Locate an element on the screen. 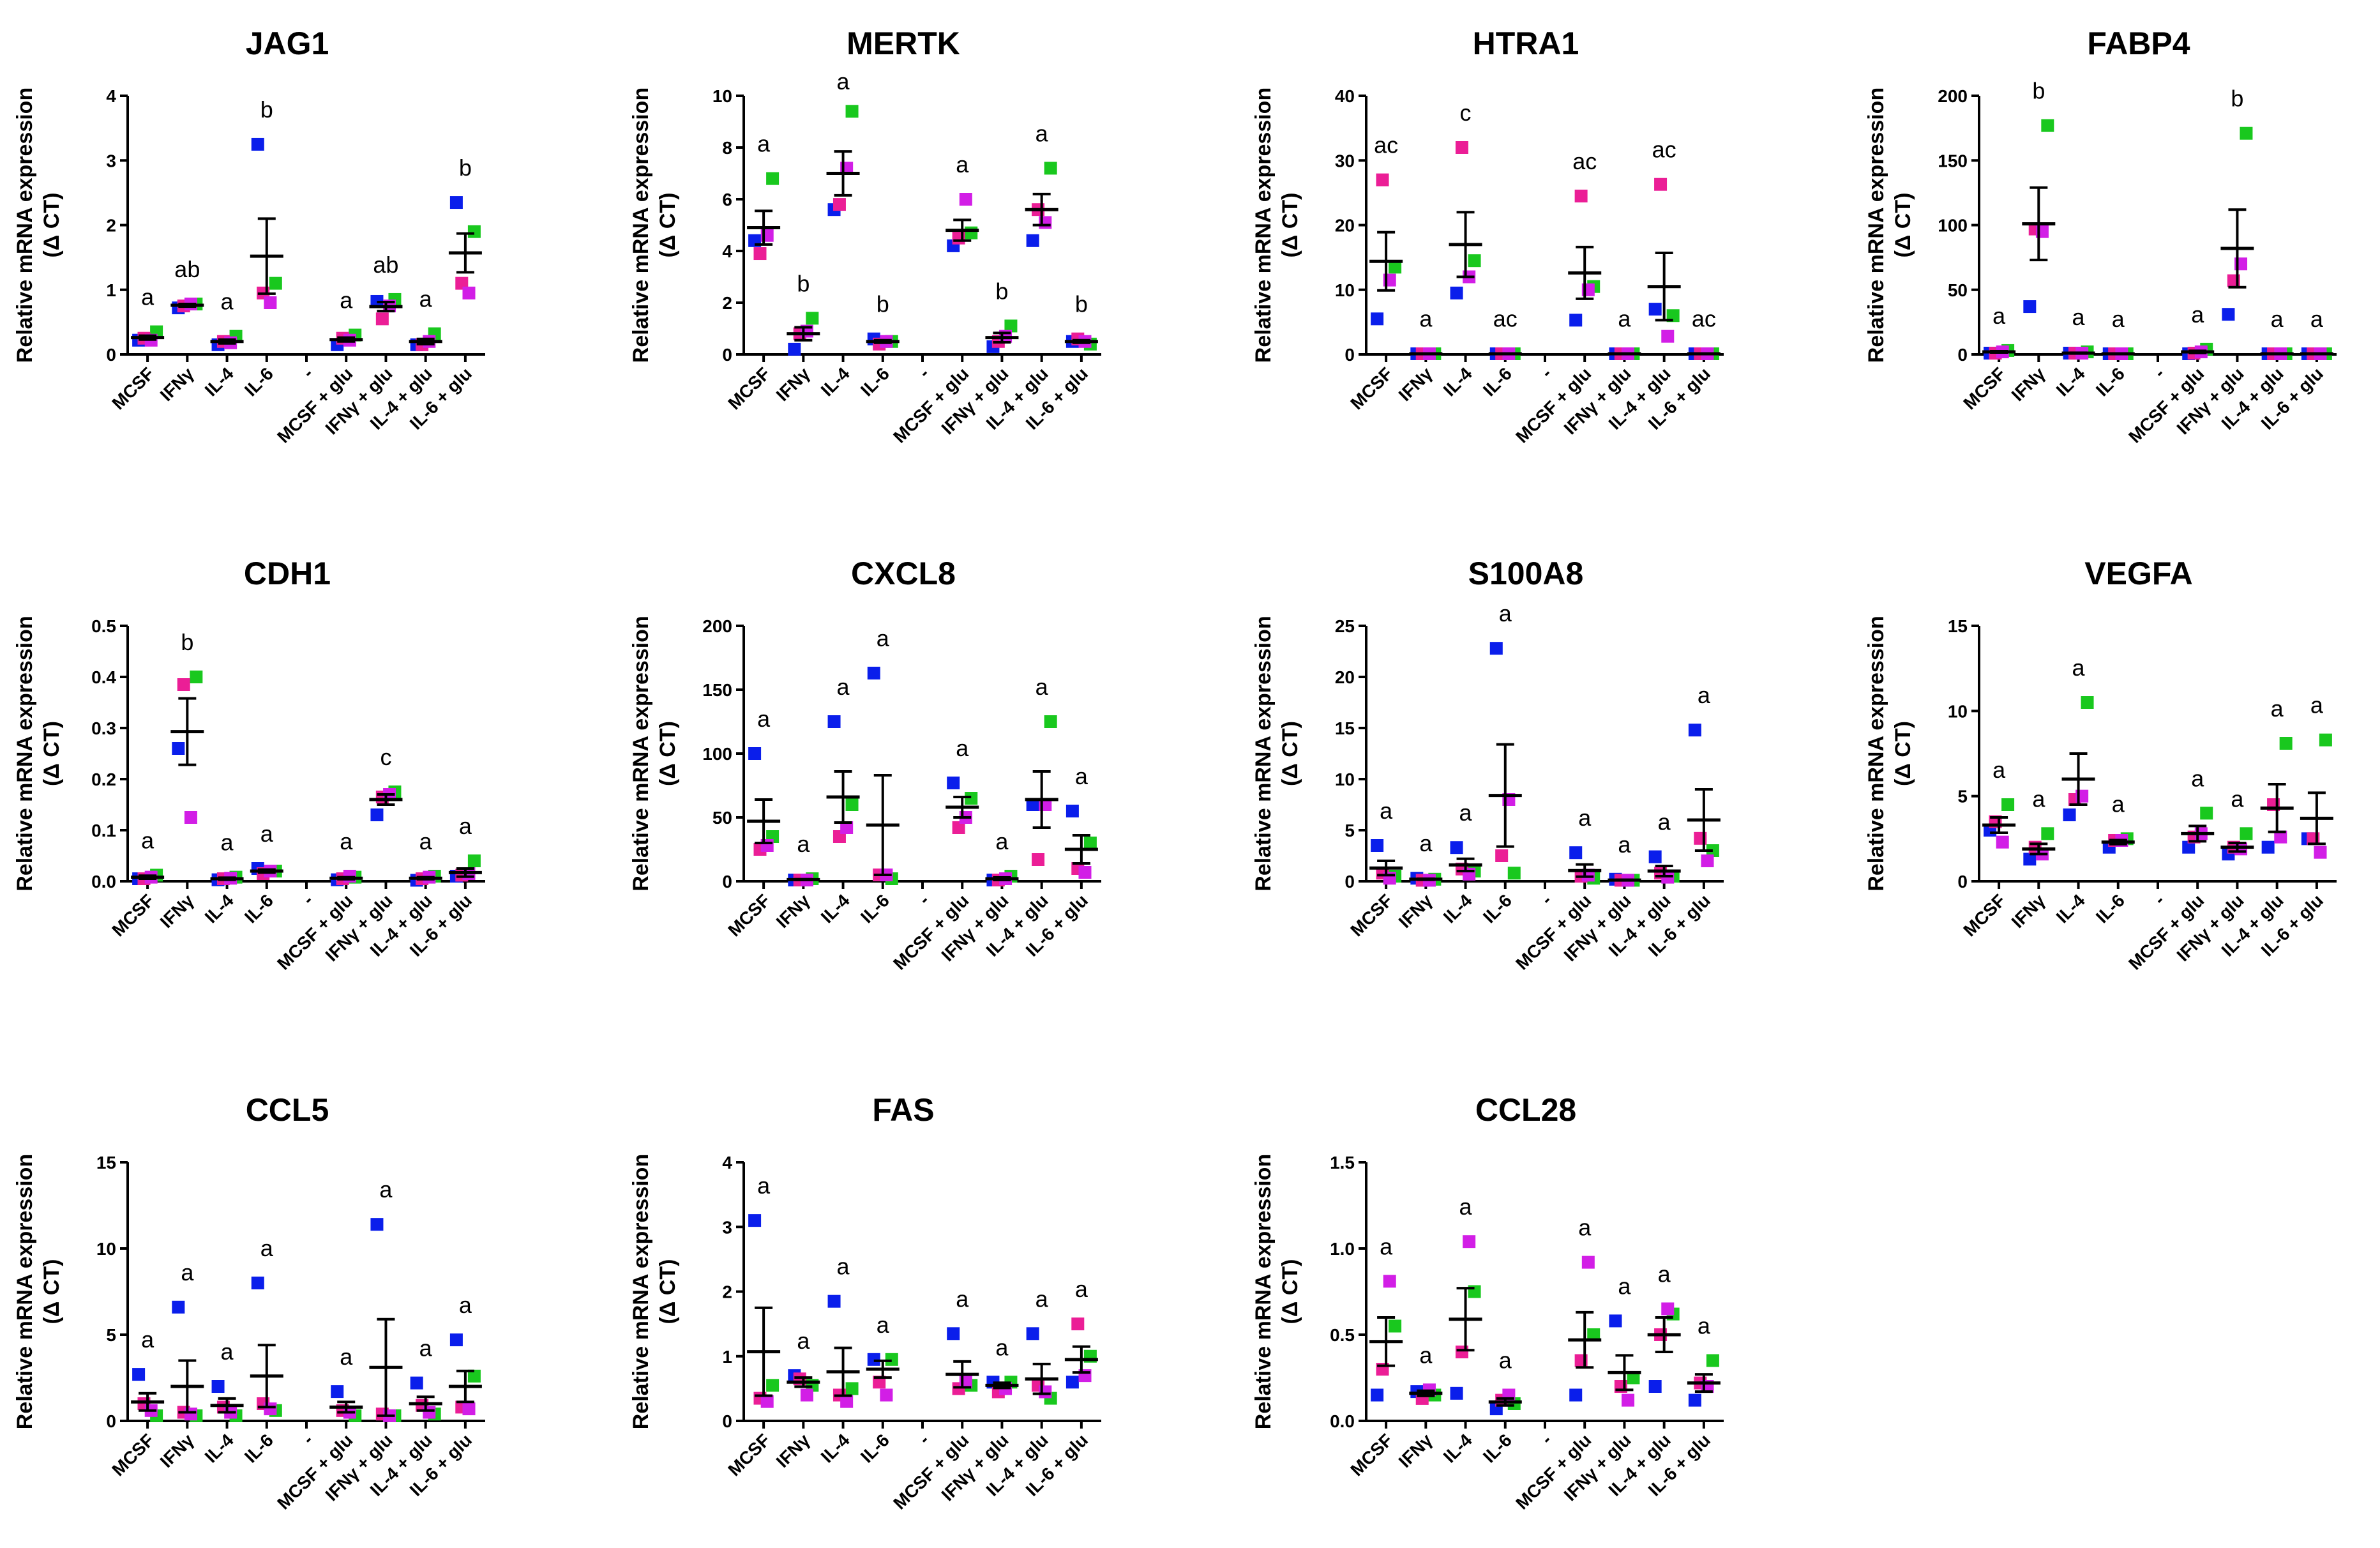 This screenshot has width=2380, height=1548. chart-title: HTRA1 is located at coordinates (1526, 43).